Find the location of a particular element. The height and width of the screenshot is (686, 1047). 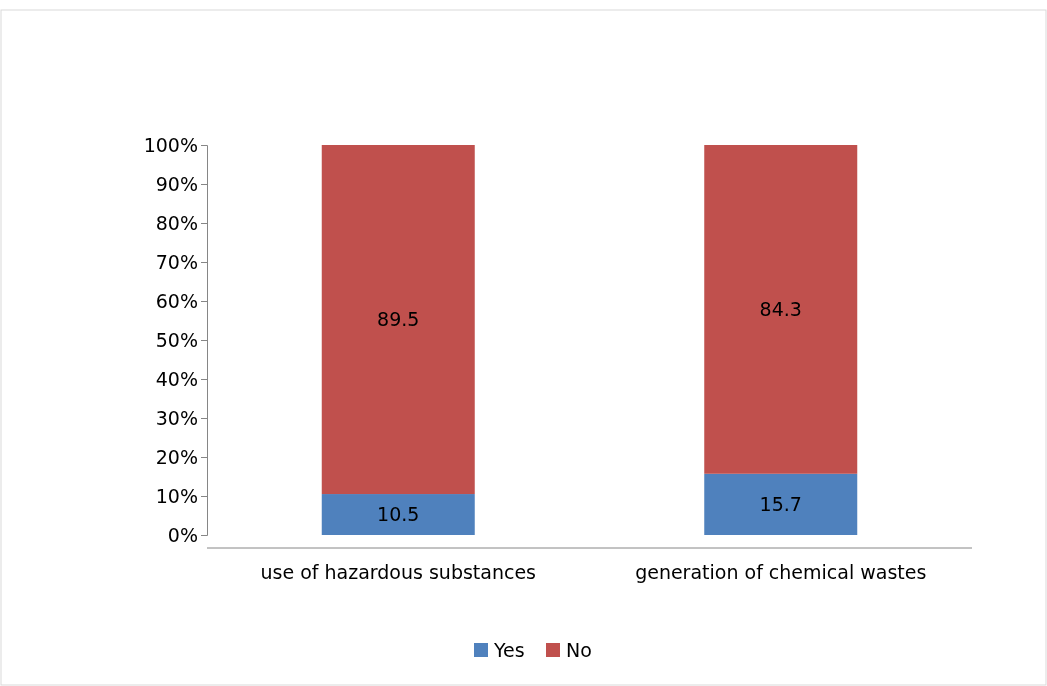

x-tick-label: use of hazardous substances is located at coordinates (398, 572).